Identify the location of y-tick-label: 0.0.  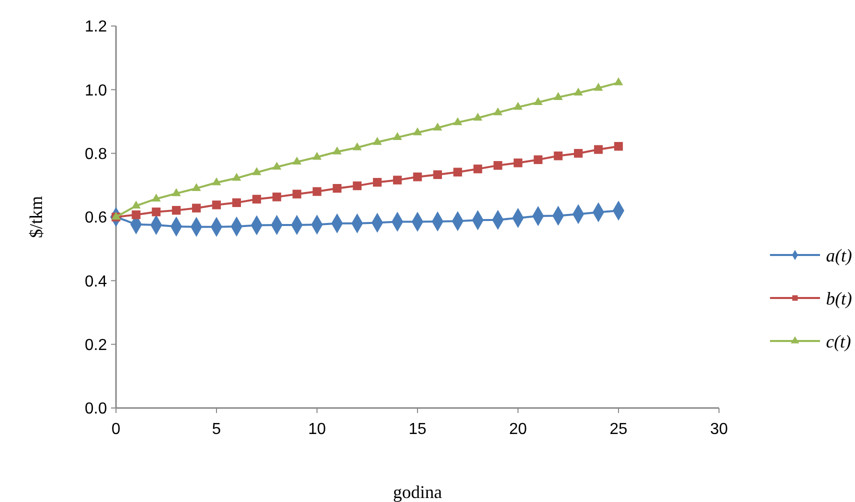
(96, 409).